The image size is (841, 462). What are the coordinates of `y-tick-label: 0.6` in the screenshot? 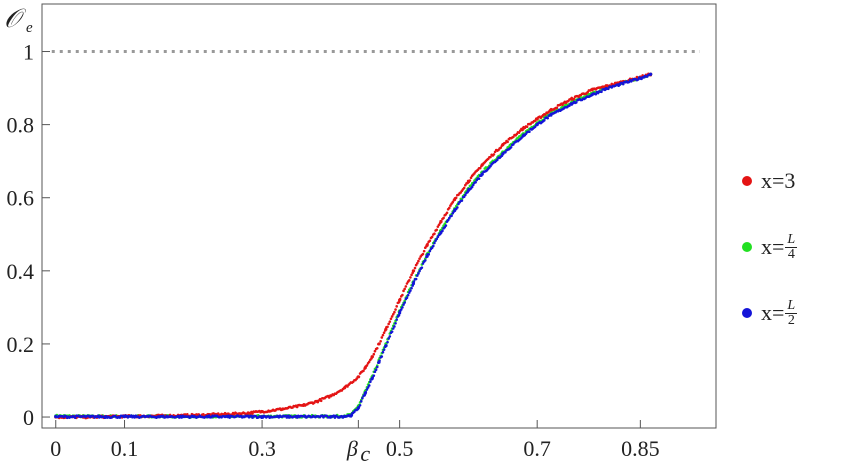 It's located at (21, 198).